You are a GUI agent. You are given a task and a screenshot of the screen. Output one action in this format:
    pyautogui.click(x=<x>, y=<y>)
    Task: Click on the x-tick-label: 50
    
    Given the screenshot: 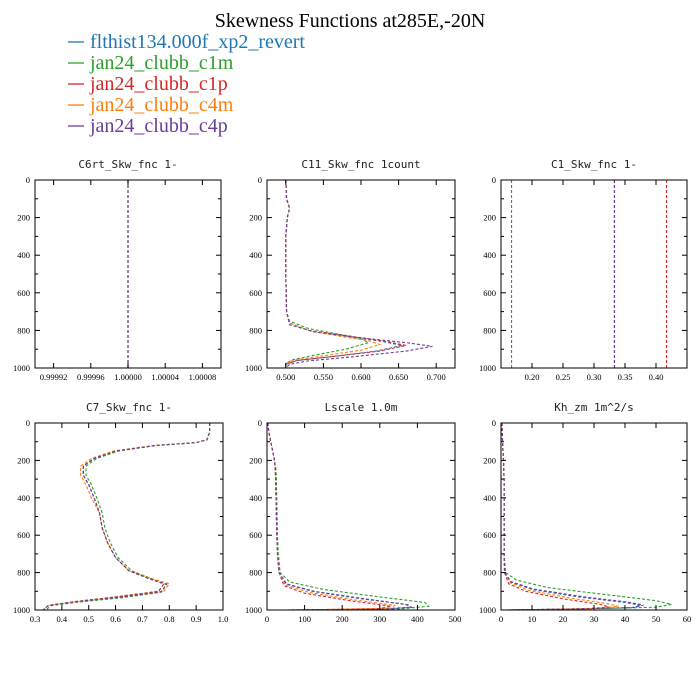 What is the action you would take?
    pyautogui.click(x=656, y=619)
    